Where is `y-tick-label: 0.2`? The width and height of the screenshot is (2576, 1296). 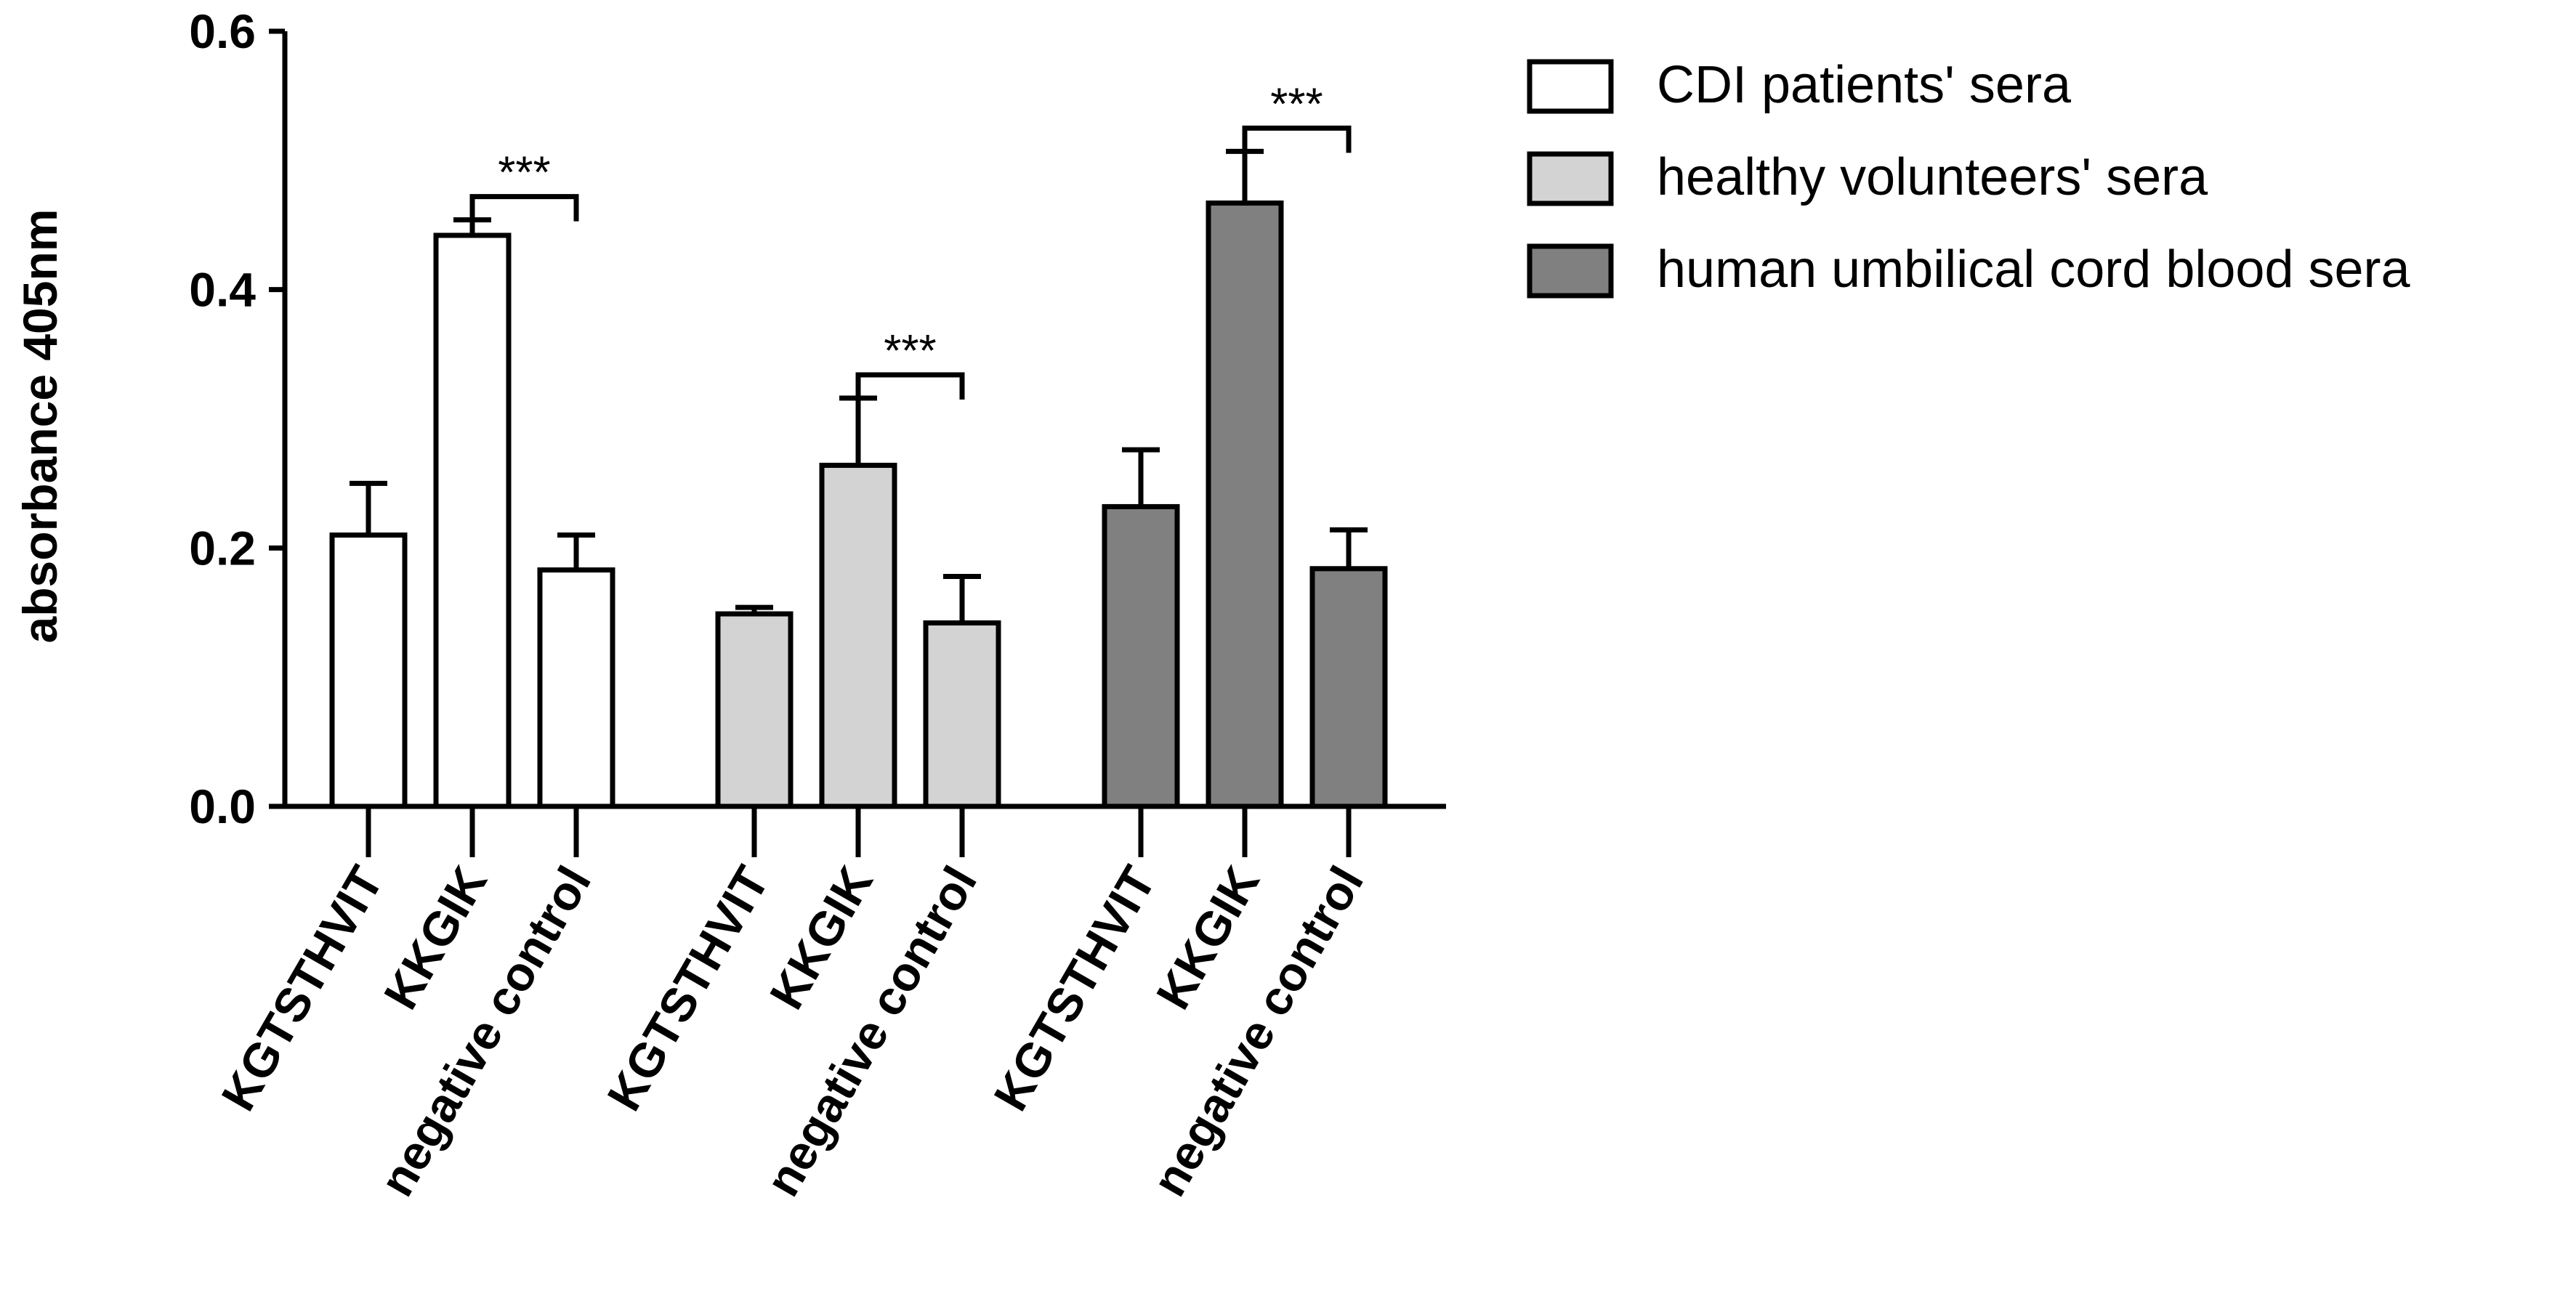
y-tick-label: 0.2 is located at coordinates (223, 548).